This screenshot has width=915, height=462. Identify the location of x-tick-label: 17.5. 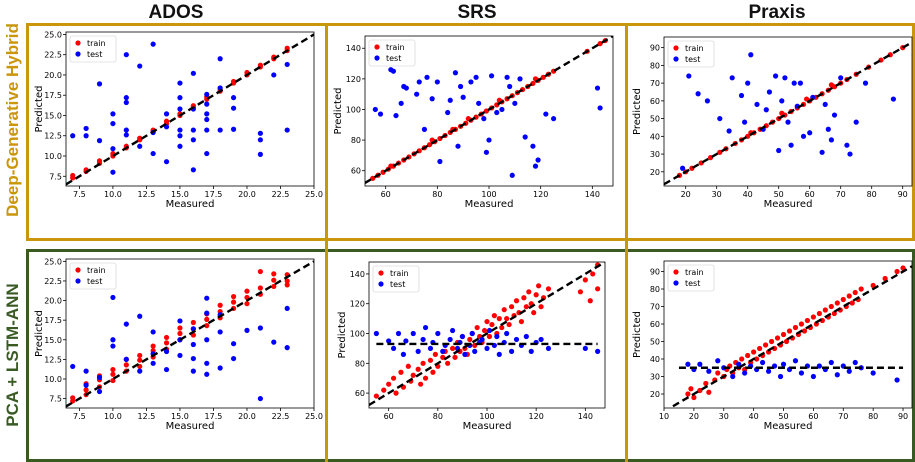
(214, 194).